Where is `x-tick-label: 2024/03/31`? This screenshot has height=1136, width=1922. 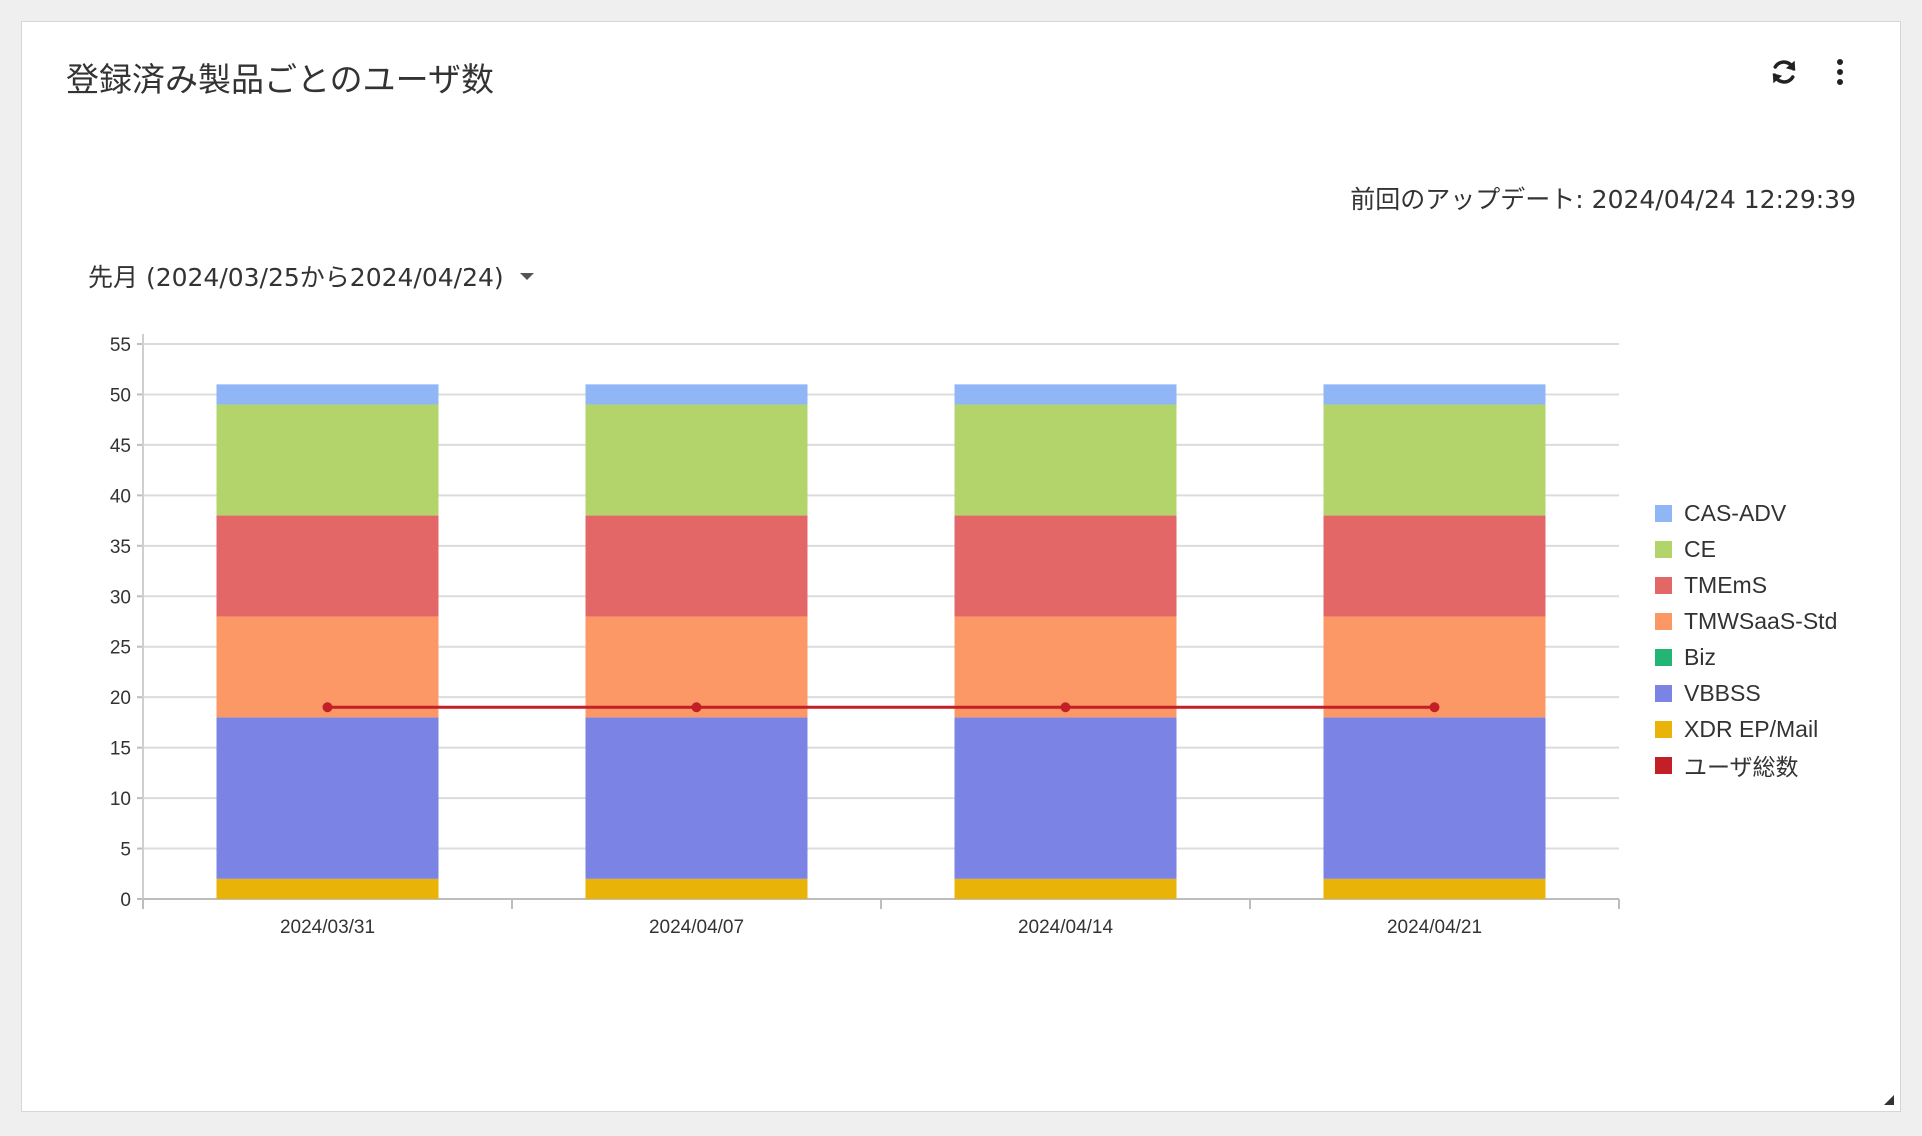 x-tick-label: 2024/03/31 is located at coordinates (327, 927).